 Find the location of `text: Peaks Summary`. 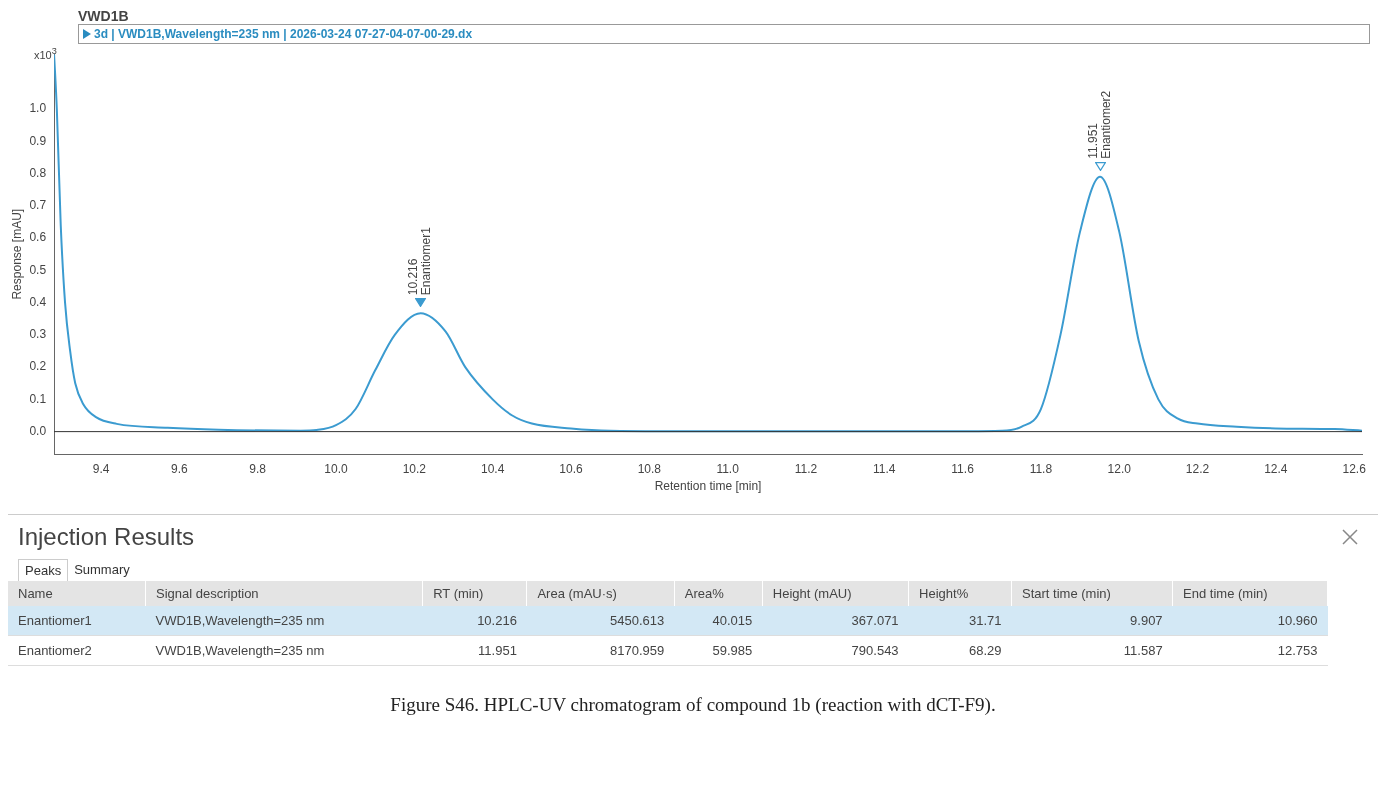

text: Peaks Summary is located at coordinates (77, 570).